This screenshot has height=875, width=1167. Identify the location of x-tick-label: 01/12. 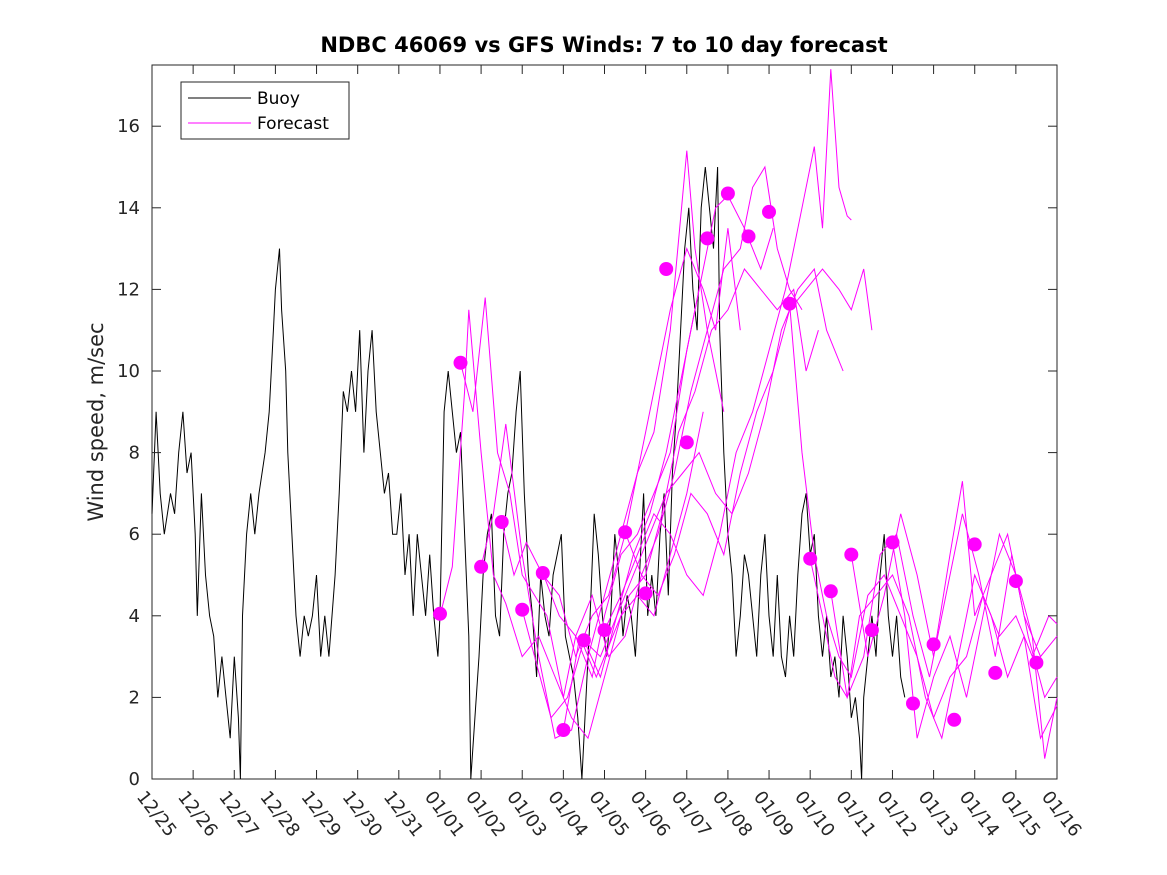
(897, 814).